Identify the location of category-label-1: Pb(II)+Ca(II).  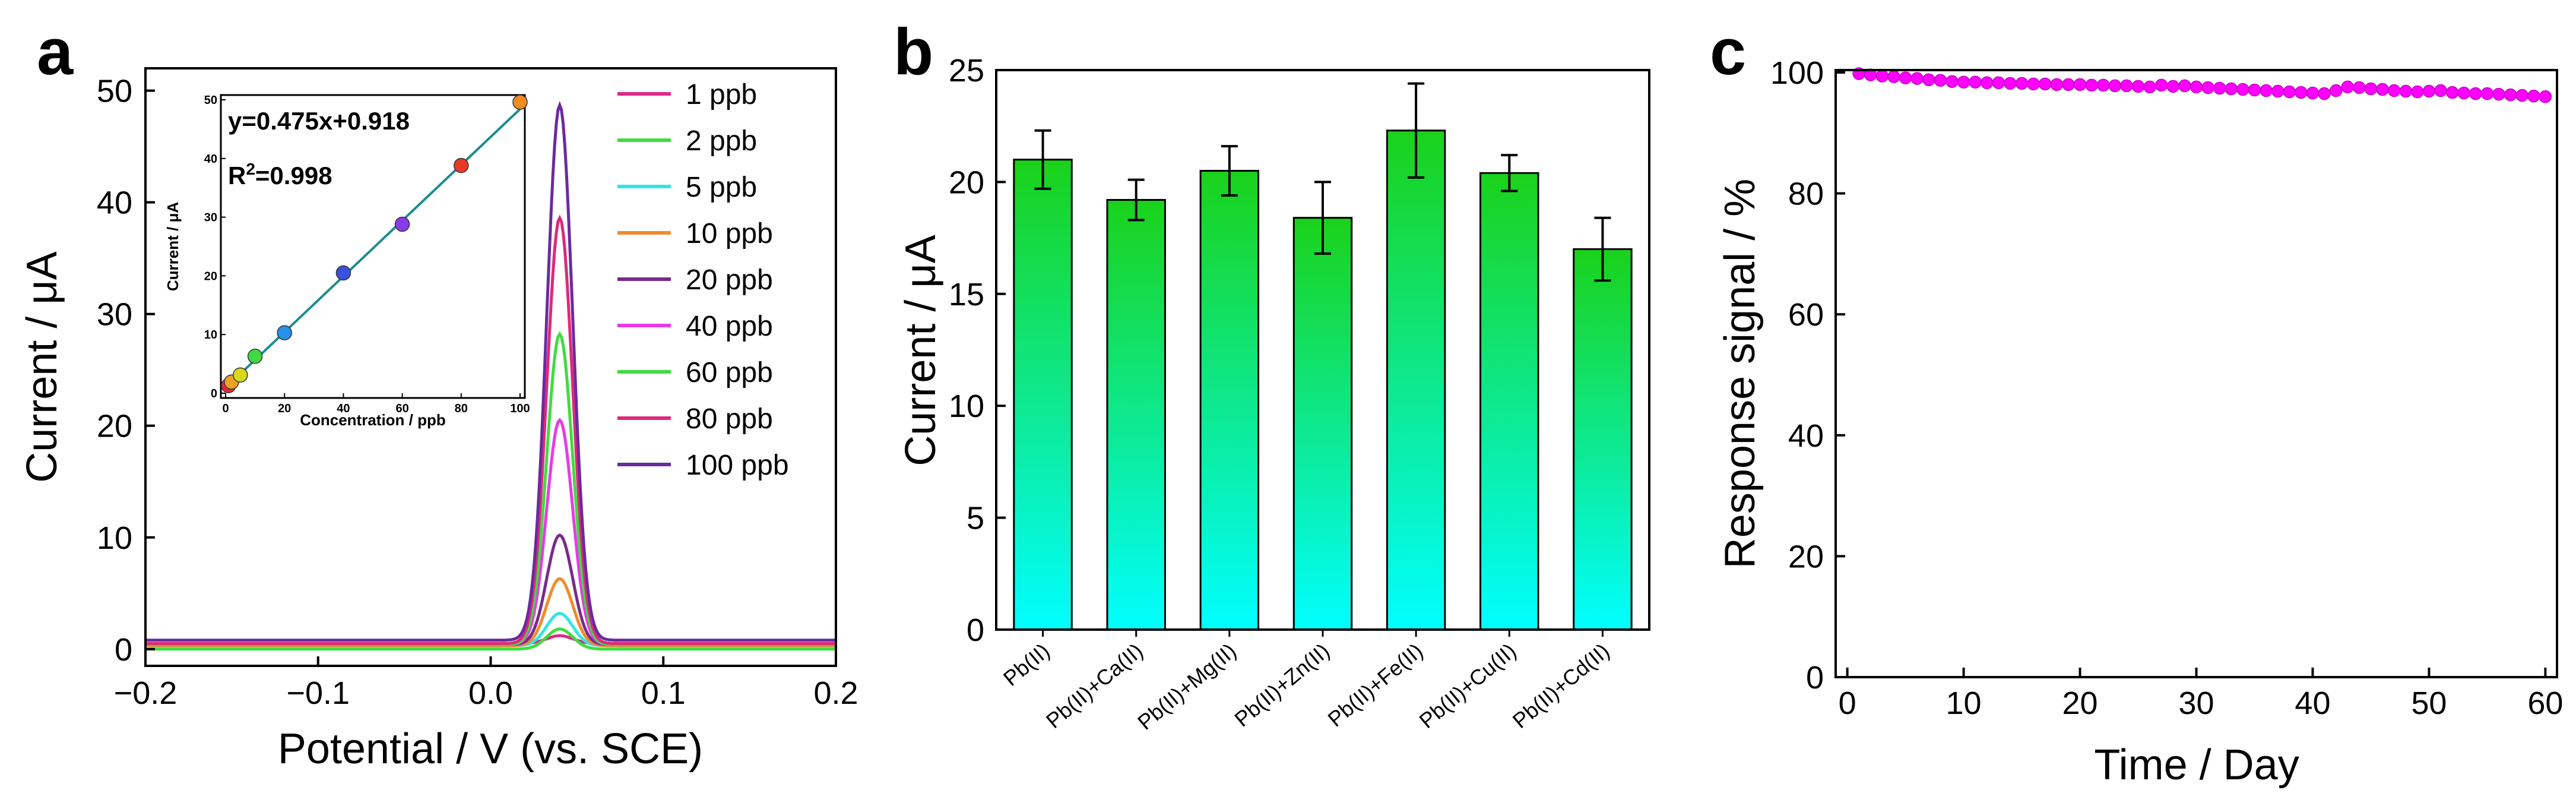
(1094, 686).